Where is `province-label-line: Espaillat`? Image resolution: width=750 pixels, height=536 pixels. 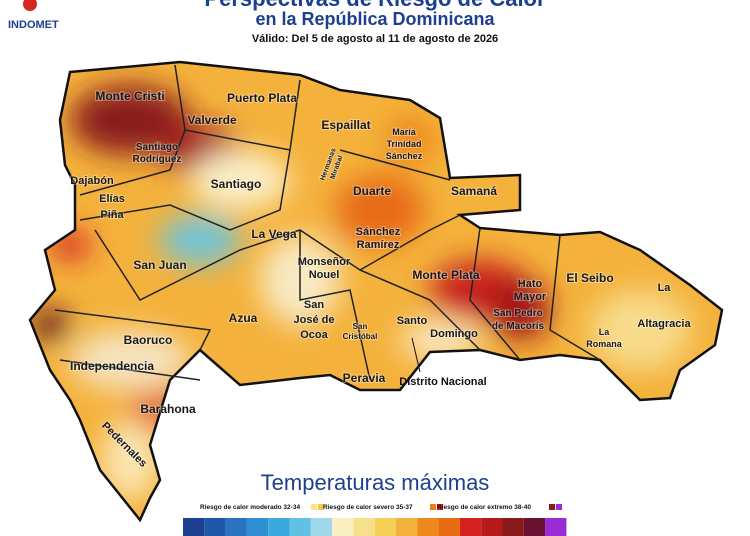
province-label-line: Espaillat is located at coordinates (345, 125).